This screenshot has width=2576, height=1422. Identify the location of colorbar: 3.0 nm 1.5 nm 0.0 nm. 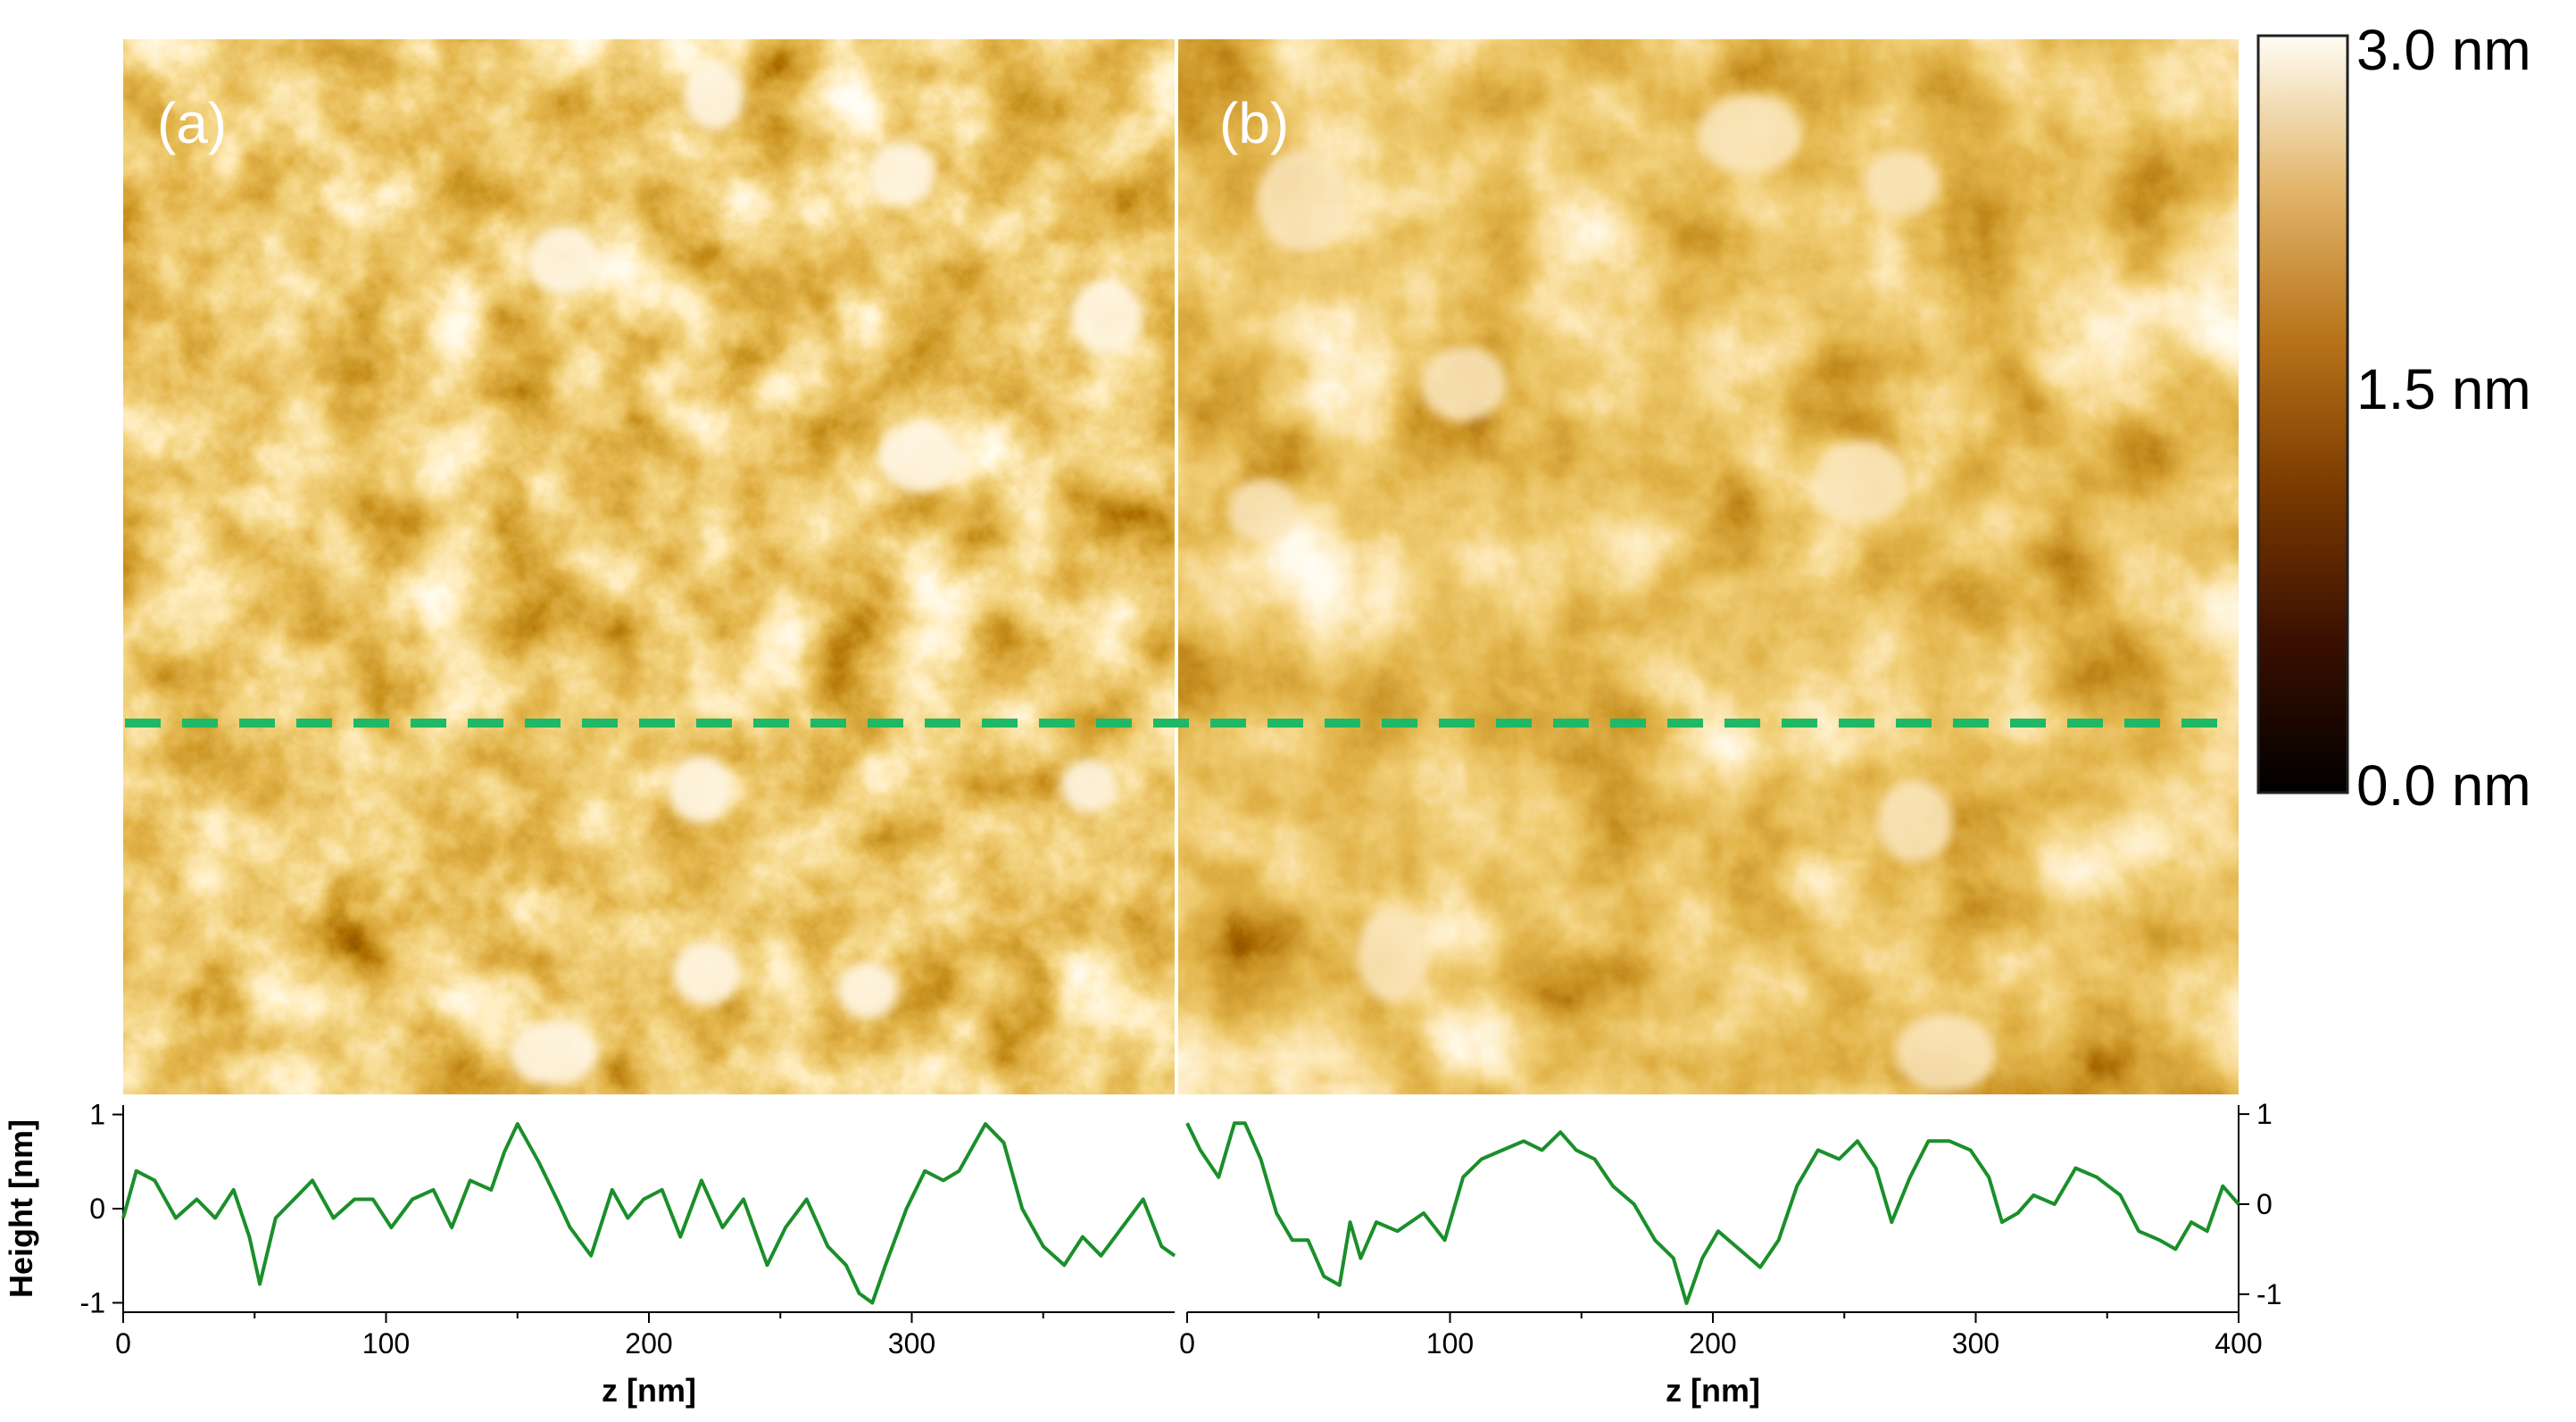
(2393, 418).